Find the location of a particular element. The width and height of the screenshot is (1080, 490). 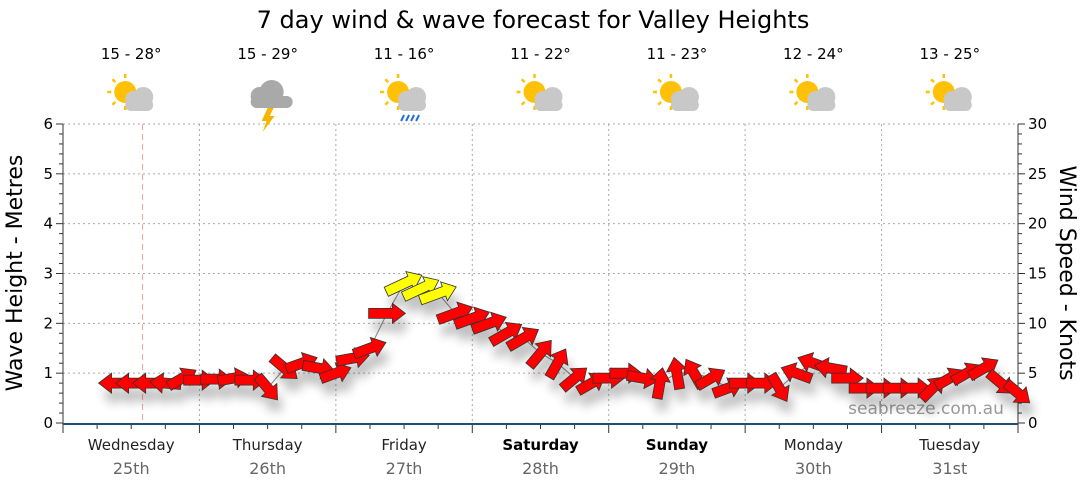

day-date-label: 27th is located at coordinates (404, 468).